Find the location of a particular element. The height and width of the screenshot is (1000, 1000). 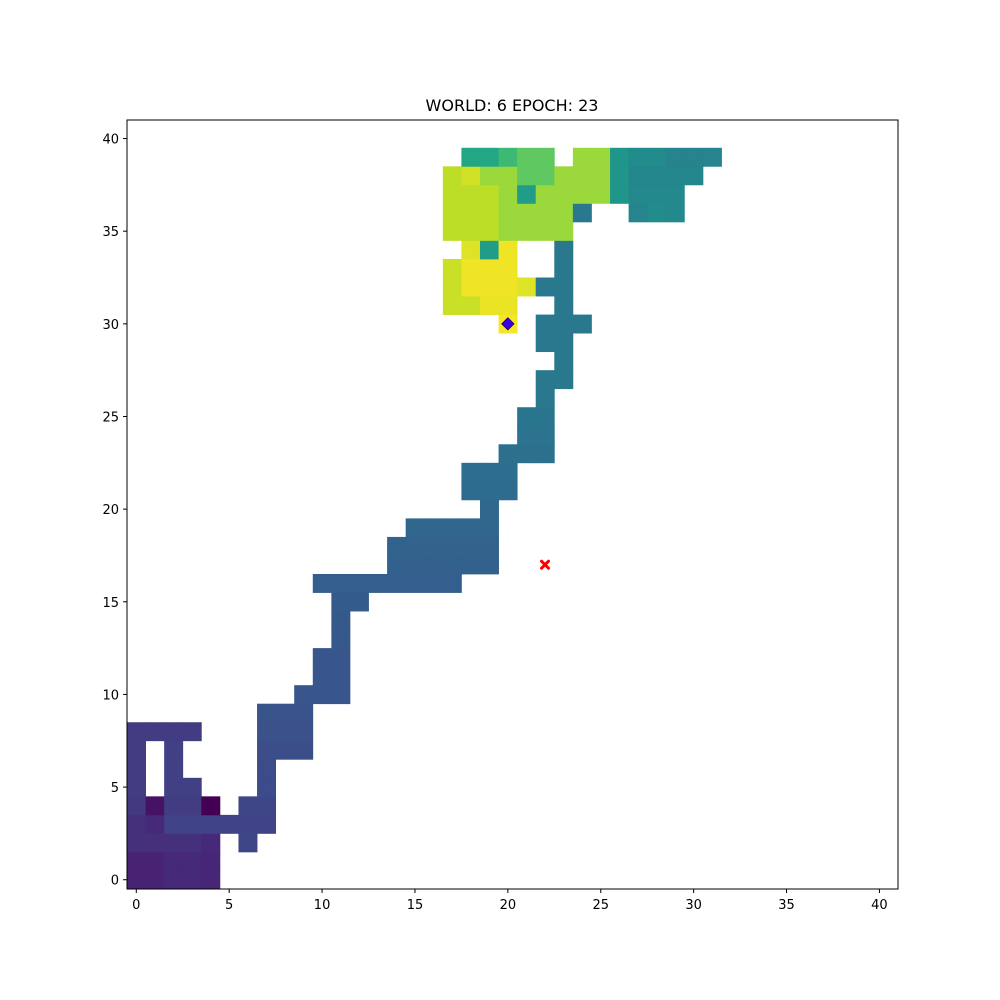

y-tick-label: 15 is located at coordinates (110, 603).